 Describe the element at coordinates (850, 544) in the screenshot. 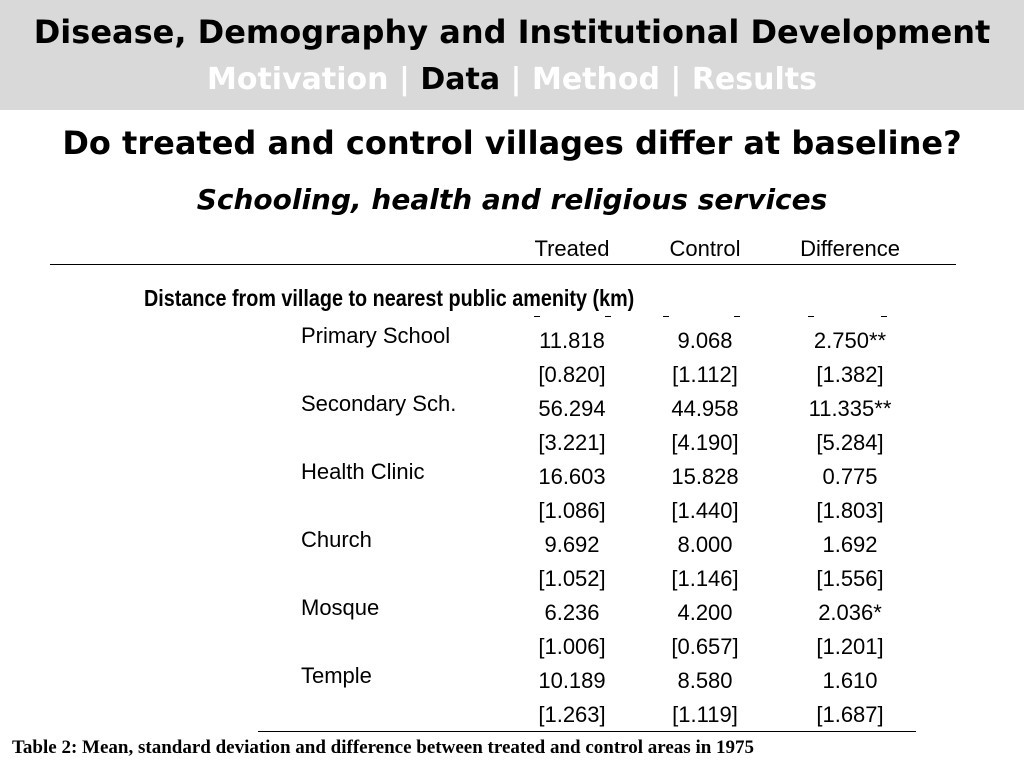

I see `difference-value: 1.692` at that location.